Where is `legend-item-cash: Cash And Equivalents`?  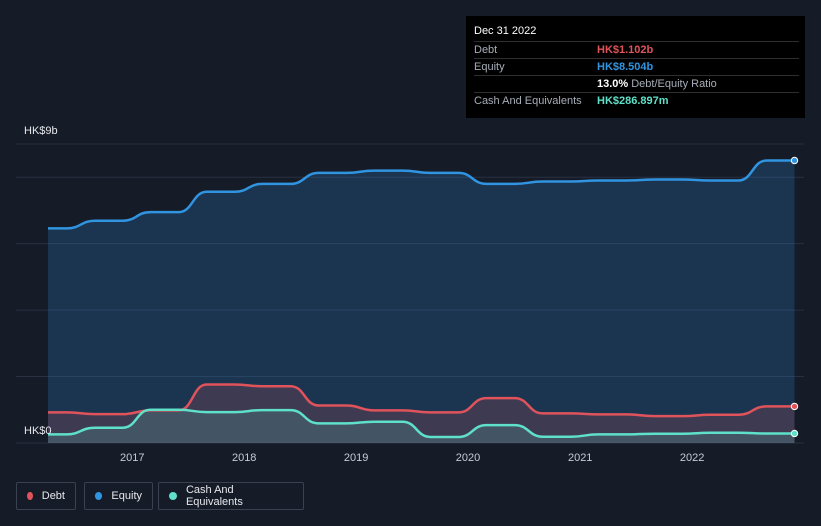 legend-item-cash: Cash And Equivalents is located at coordinates (231, 496).